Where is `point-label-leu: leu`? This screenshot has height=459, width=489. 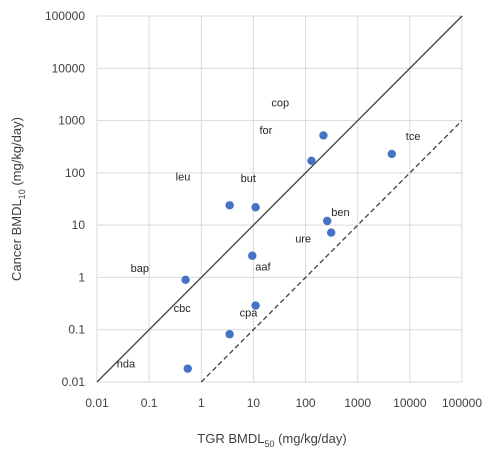 point-label-leu: leu is located at coordinates (183, 177).